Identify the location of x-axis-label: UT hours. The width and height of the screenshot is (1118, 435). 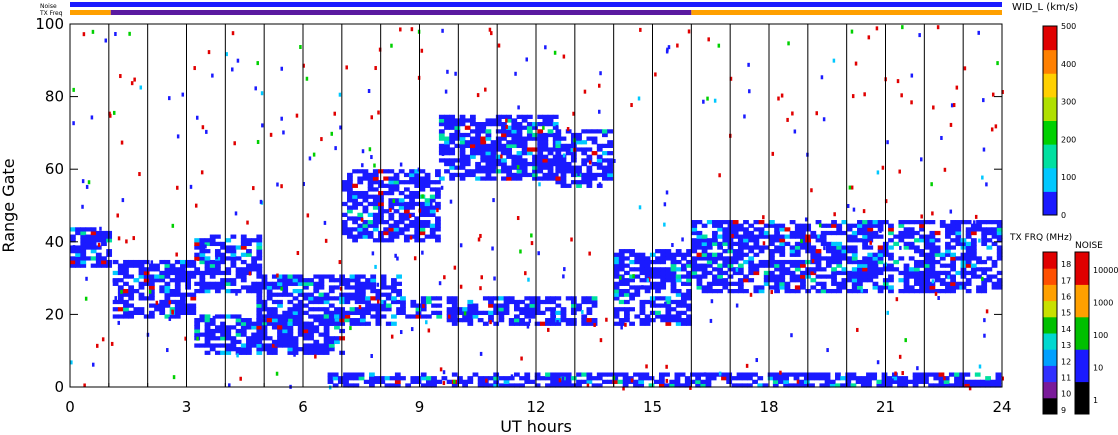
(536, 426).